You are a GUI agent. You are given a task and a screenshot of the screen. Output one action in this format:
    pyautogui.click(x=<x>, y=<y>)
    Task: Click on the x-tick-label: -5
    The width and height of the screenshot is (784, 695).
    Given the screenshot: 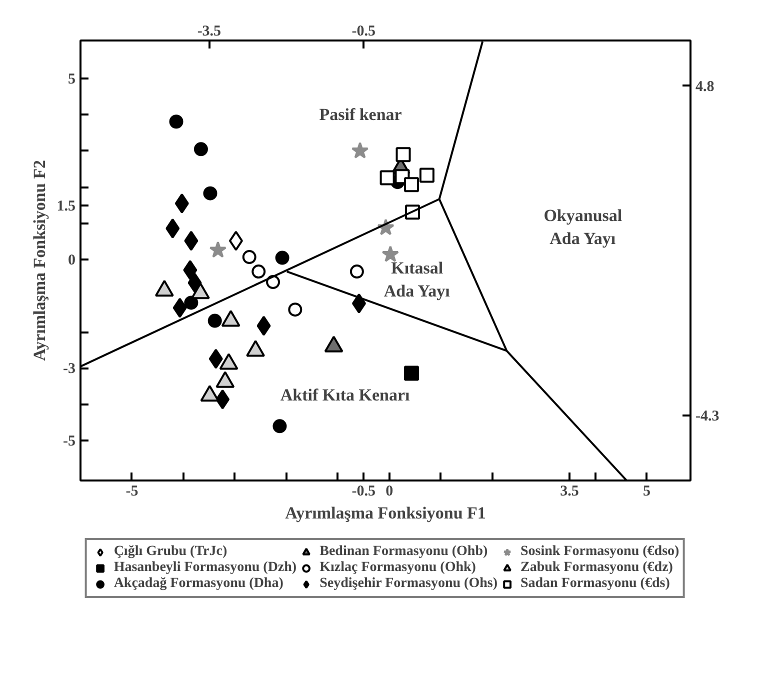 What is the action you would take?
    pyautogui.click(x=132, y=492)
    